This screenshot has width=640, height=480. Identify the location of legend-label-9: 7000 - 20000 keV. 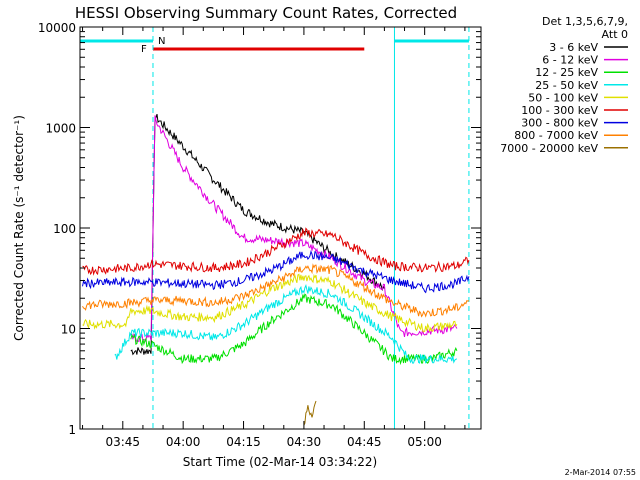
(549, 148).